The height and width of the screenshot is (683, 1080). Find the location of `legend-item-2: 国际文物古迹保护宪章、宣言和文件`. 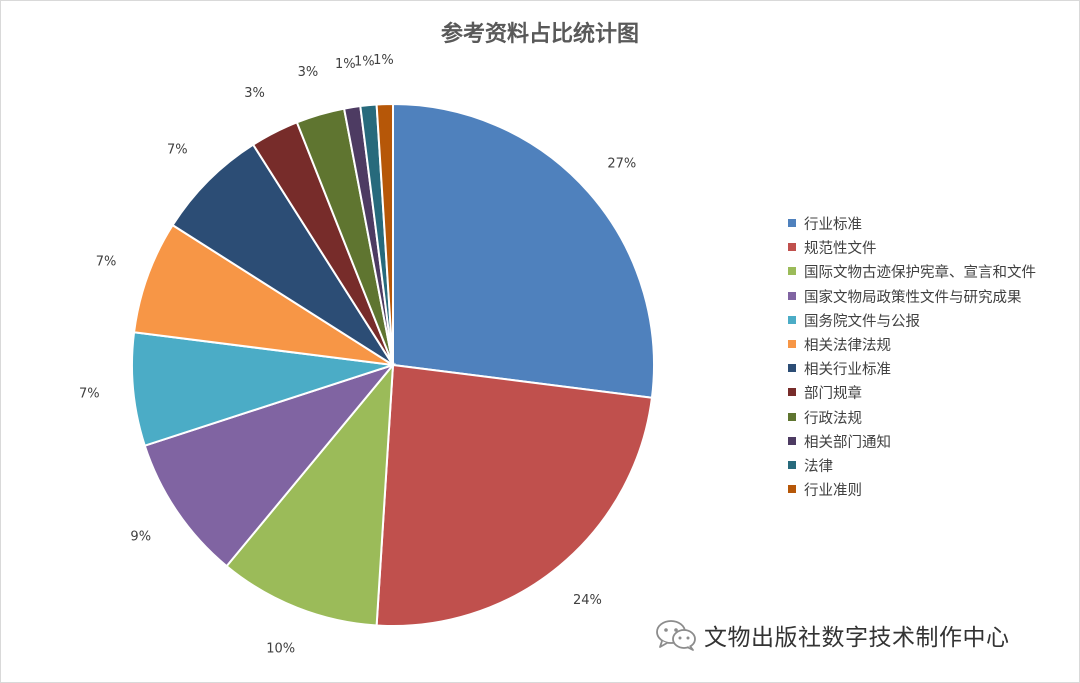

legend-item-2: 国际文物古迹保护宪章、宣言和文件 is located at coordinates (912, 273).